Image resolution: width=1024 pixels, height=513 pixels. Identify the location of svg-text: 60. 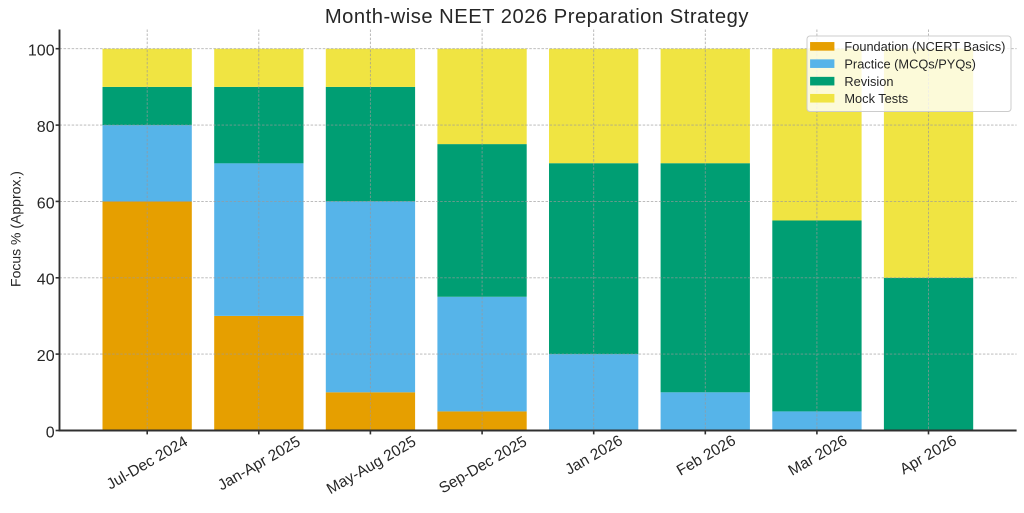
(46, 203).